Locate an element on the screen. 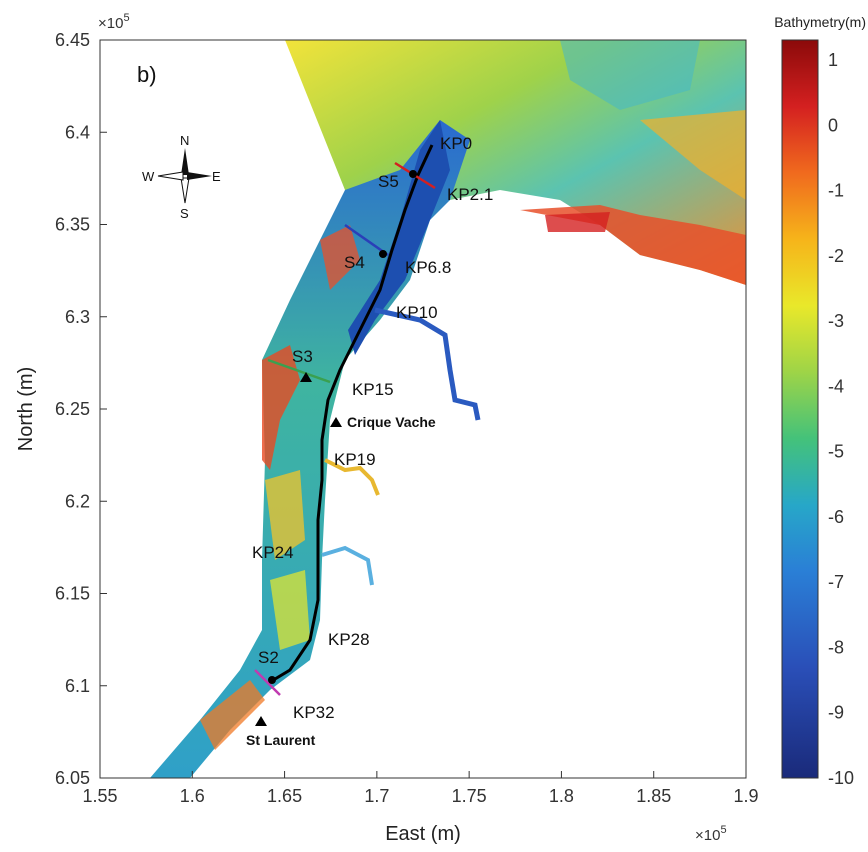  section-label-s3: S3 is located at coordinates (302, 356).